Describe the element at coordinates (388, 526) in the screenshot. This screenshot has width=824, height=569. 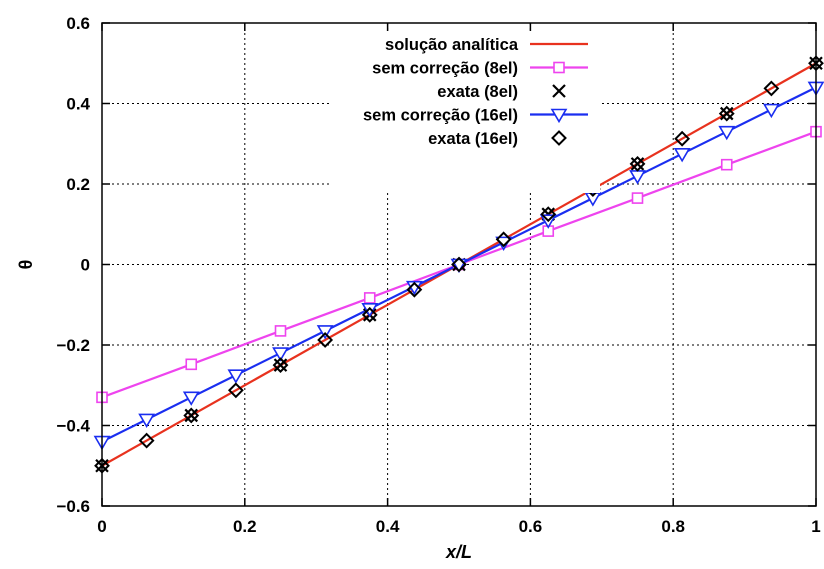
I see `x-tick-label: 0.4` at that location.